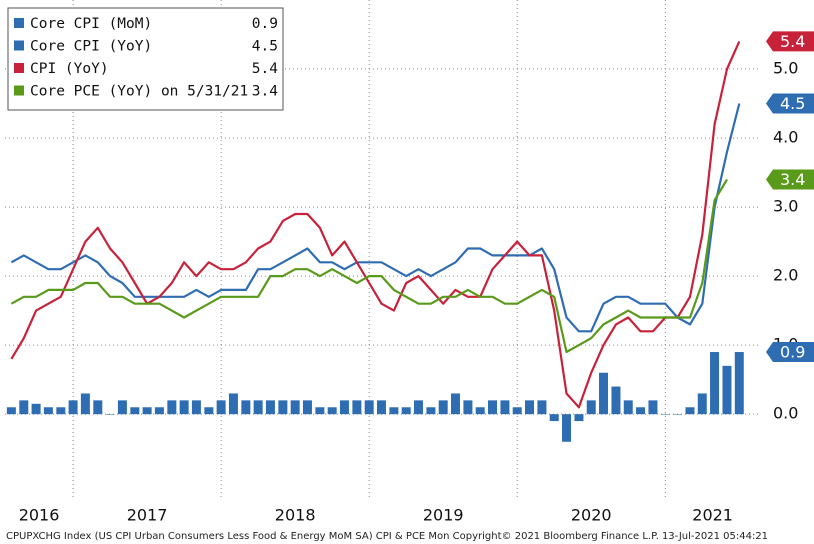 The height and width of the screenshot is (544, 814). I want to click on value-tag-label: 0.9, so click(792, 352).